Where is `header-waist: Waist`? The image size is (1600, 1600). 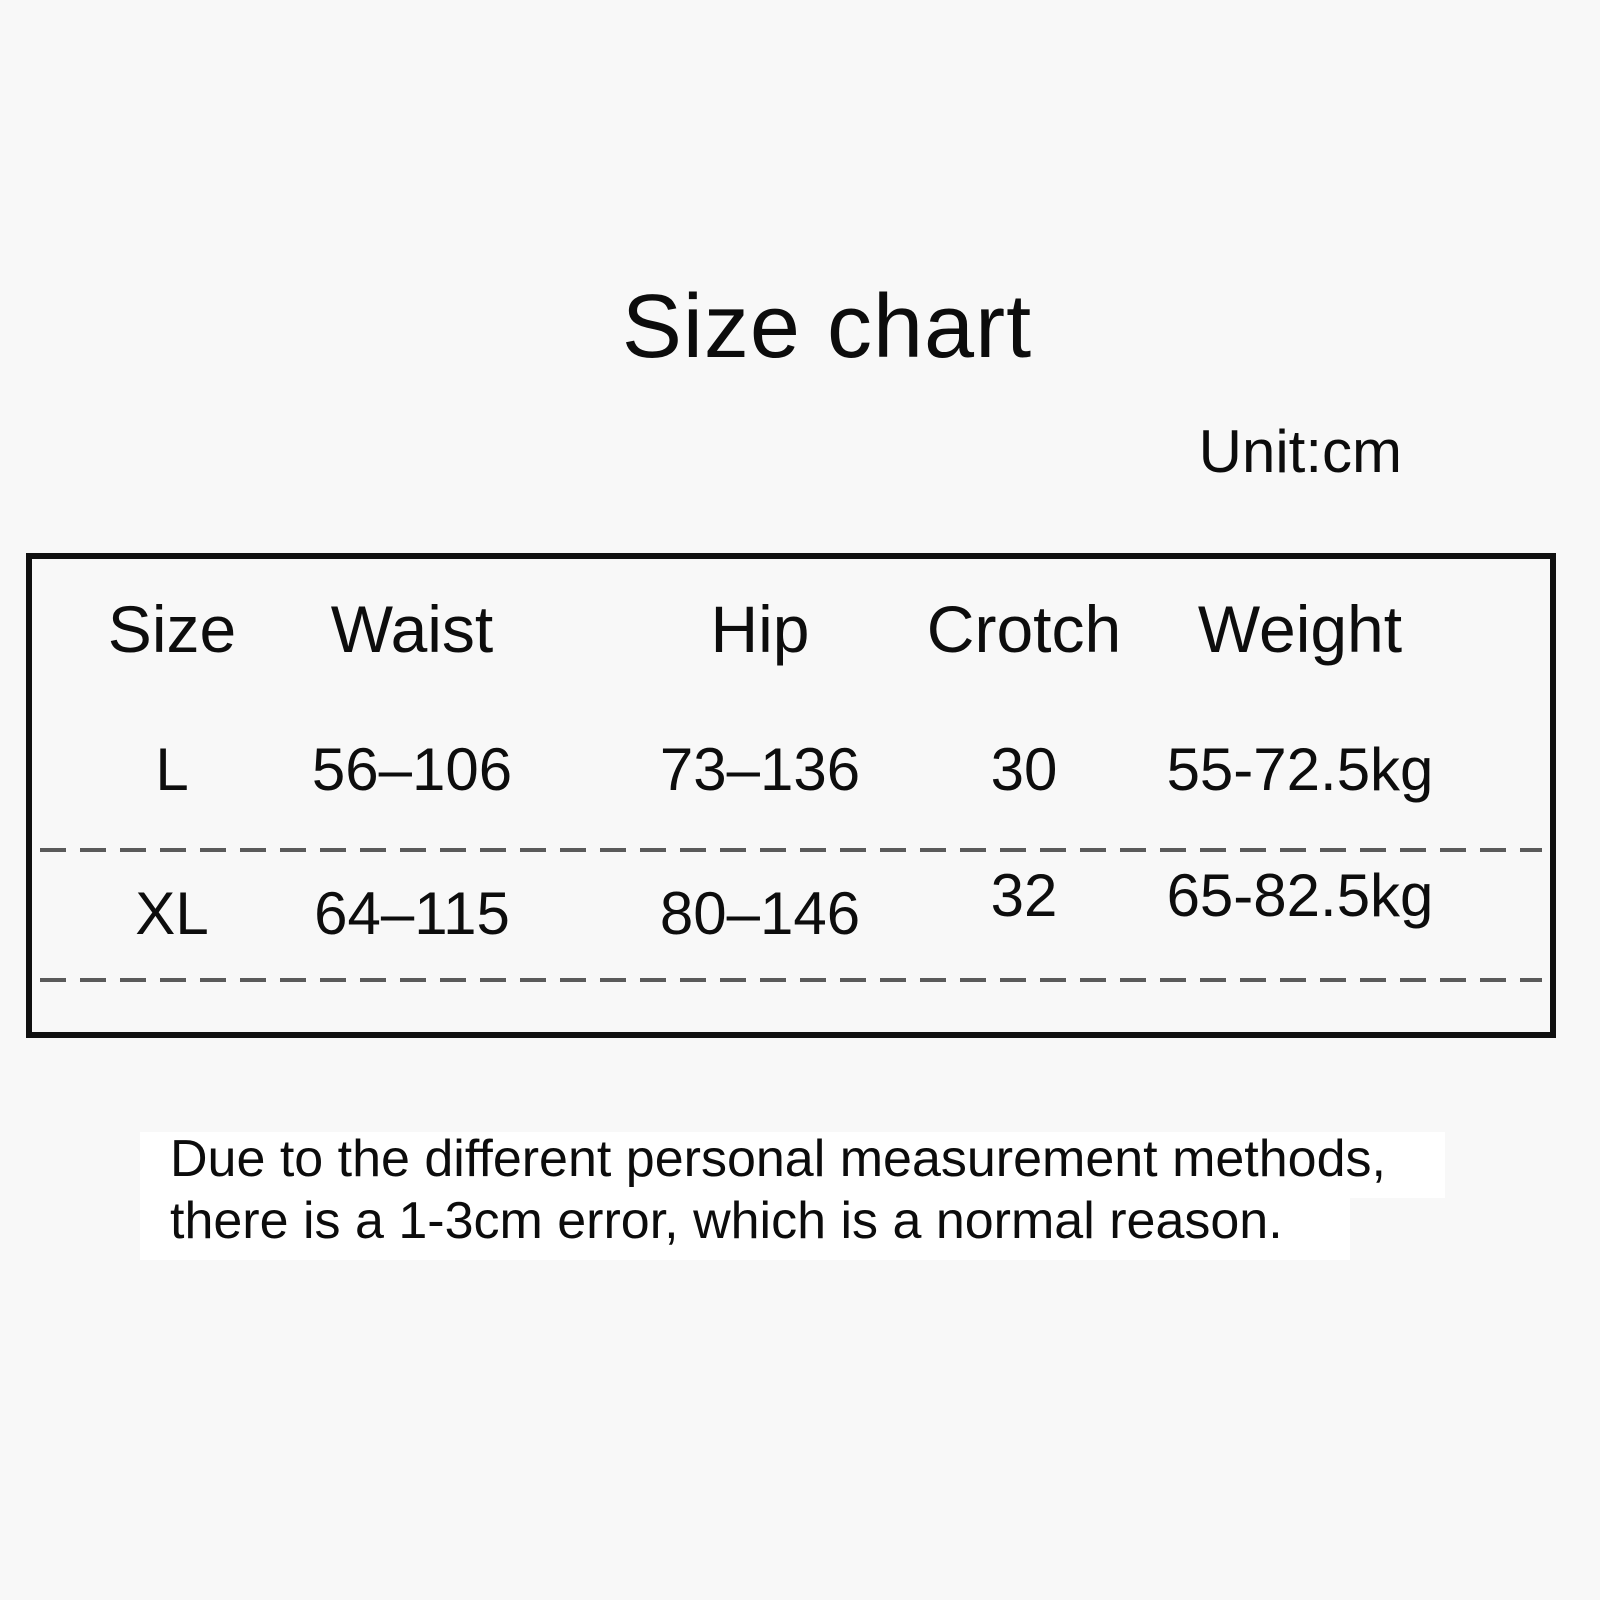 header-waist: Waist is located at coordinates (412, 629).